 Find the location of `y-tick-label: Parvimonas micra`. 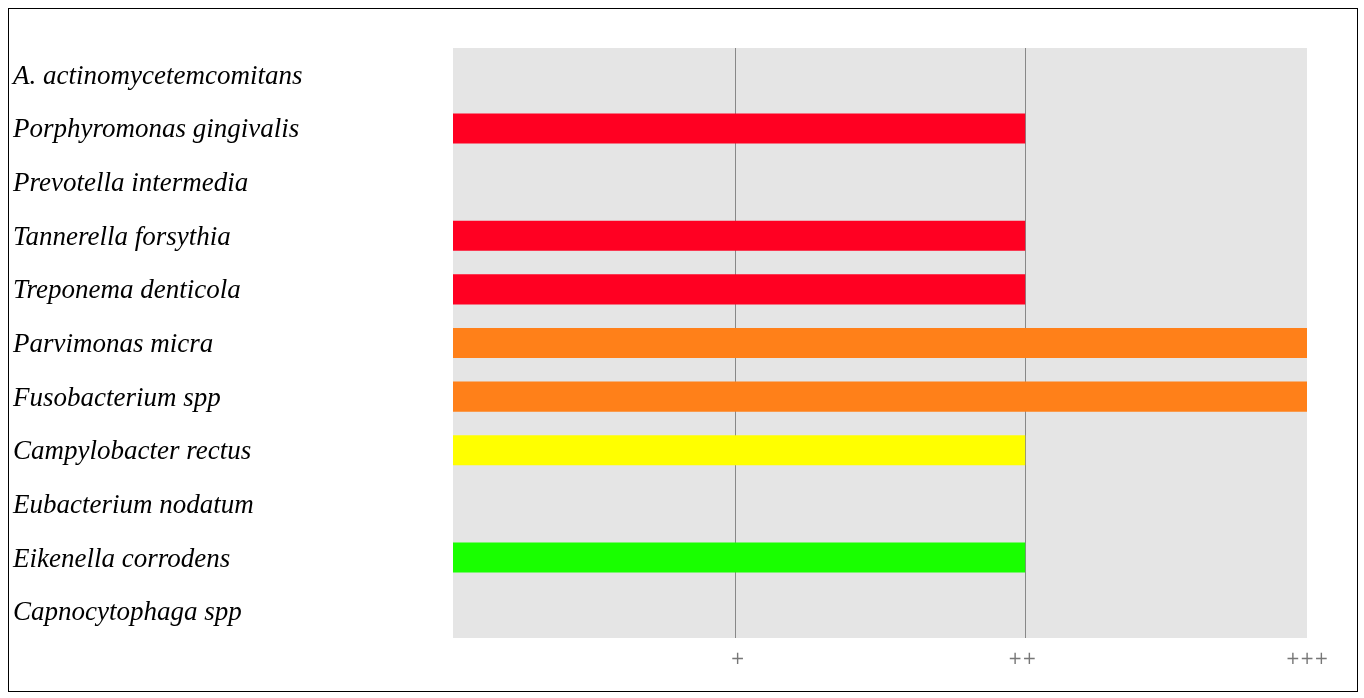

y-tick-label: Parvimonas micra is located at coordinates (113, 343).